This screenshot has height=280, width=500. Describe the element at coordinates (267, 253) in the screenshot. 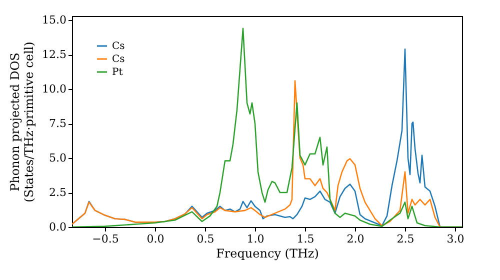

I see `x-axis-title: Frequency (THz)` at that location.